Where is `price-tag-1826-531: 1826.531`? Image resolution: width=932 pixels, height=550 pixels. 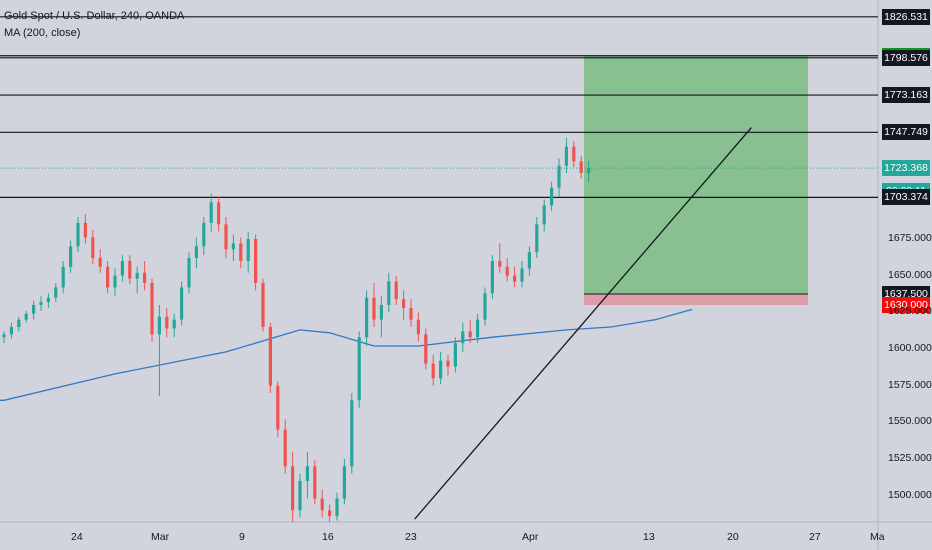
price-tag-1826-531: 1826.531 is located at coordinates (906, 16).